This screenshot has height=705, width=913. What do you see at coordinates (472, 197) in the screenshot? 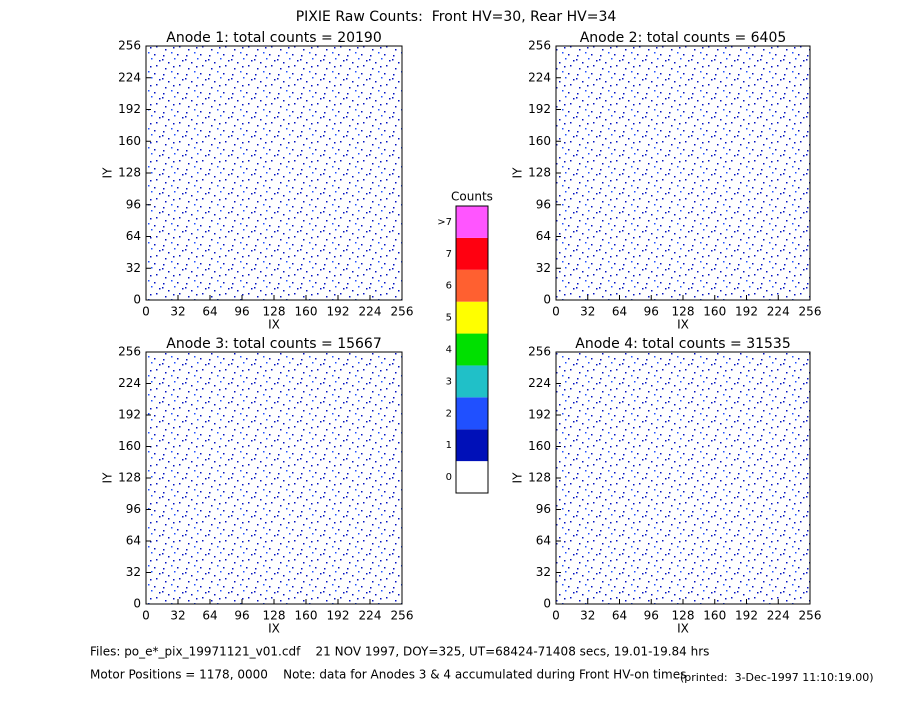
I see `colorbar-title: Counts` at bounding box center [472, 197].